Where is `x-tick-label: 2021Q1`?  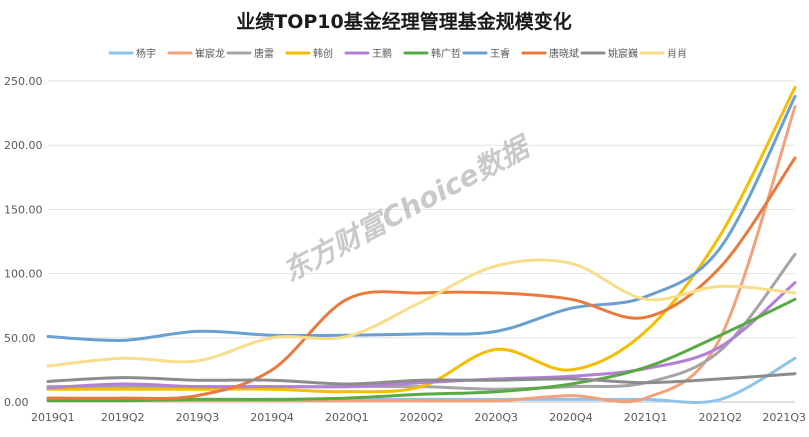 x-tick-label: 2021Q1 is located at coordinates (646, 417).